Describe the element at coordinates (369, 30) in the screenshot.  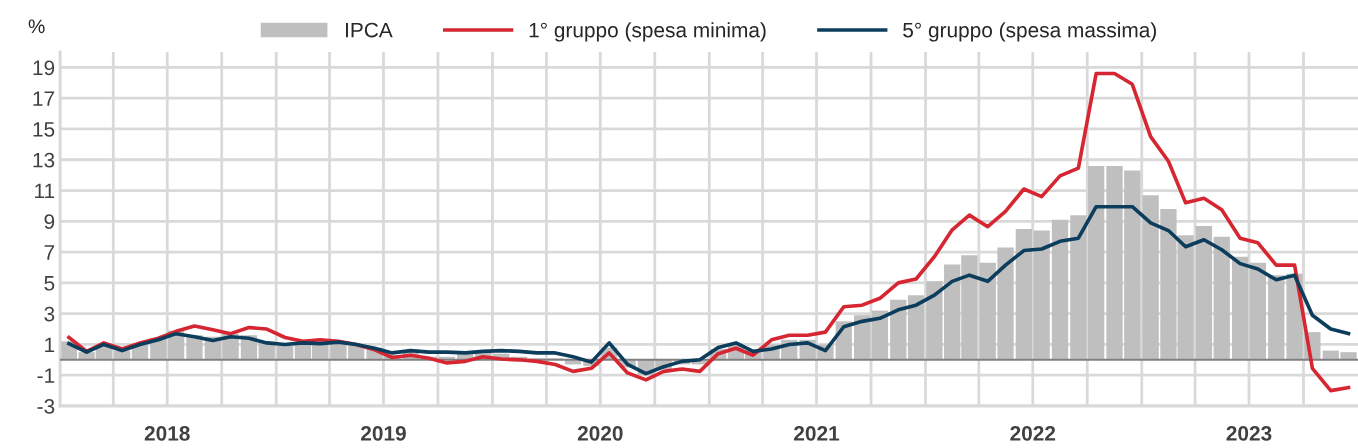
I see `legend-label: IPCA` at that location.